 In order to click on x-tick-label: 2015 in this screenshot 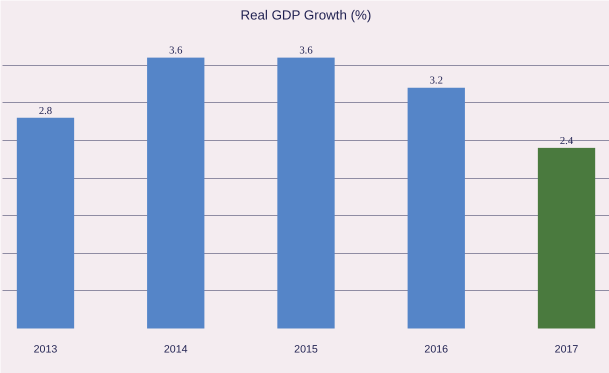, I will do `click(306, 350)`.